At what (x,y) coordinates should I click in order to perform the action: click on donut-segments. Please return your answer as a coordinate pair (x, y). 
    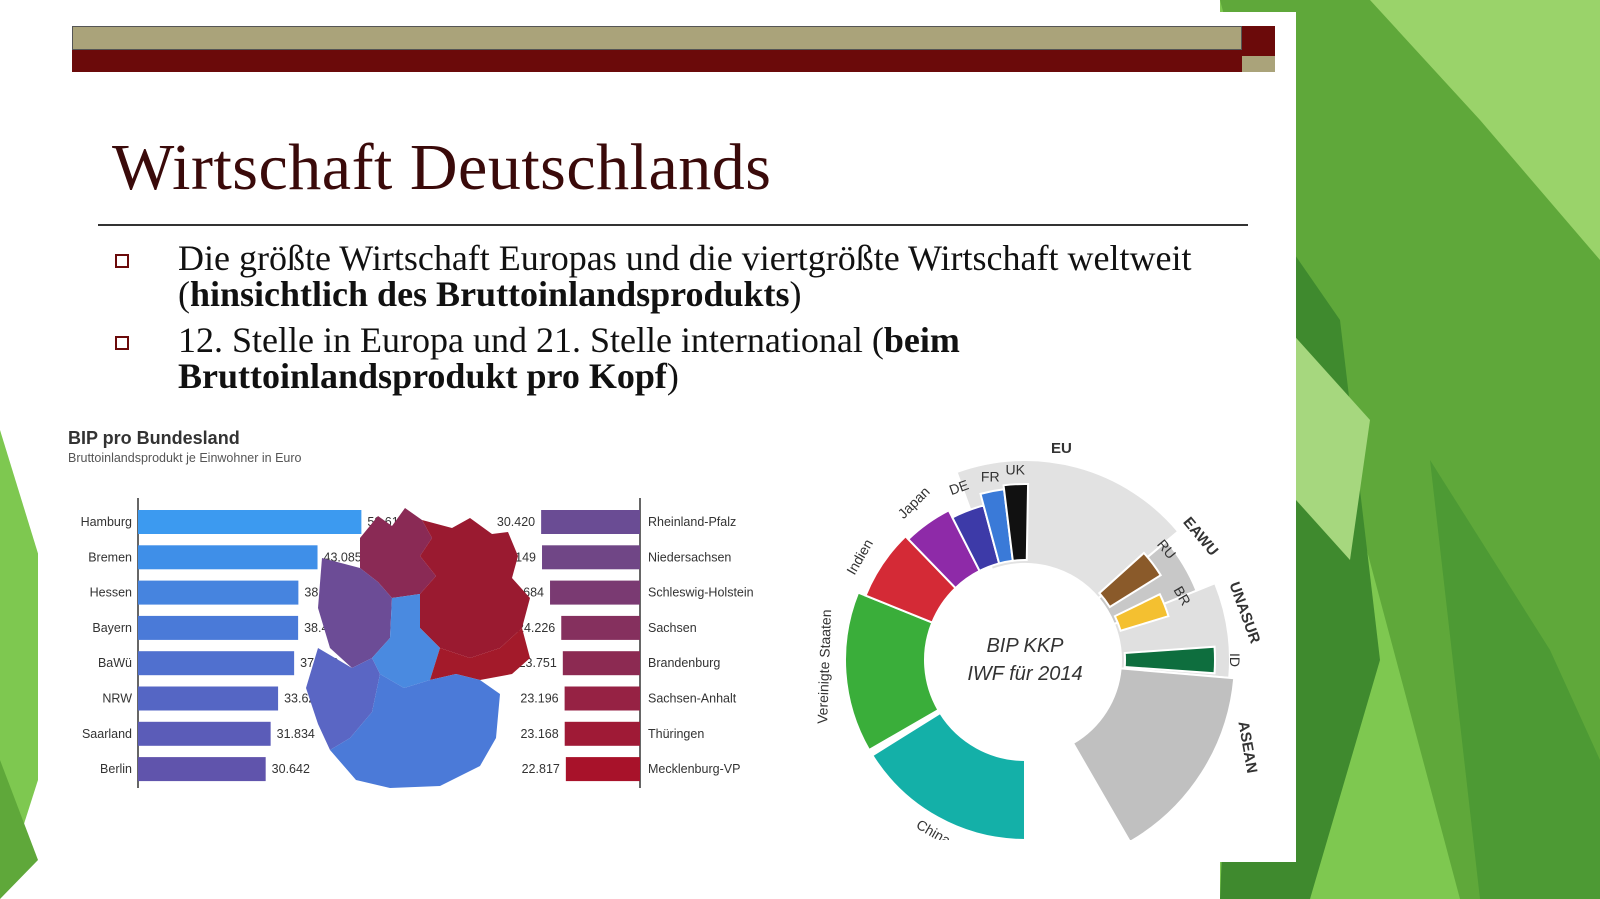
    Looking at the image, I should click on (1030, 661).